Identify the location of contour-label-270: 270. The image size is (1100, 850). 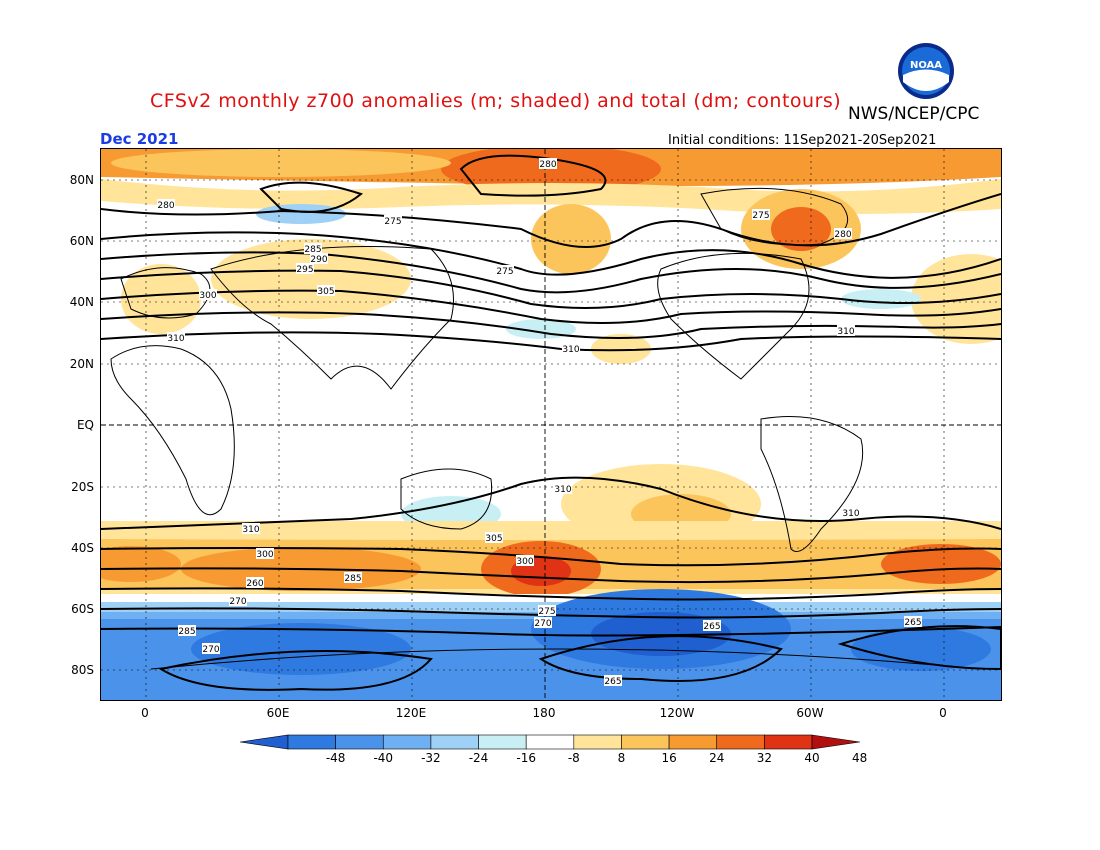
(238, 601).